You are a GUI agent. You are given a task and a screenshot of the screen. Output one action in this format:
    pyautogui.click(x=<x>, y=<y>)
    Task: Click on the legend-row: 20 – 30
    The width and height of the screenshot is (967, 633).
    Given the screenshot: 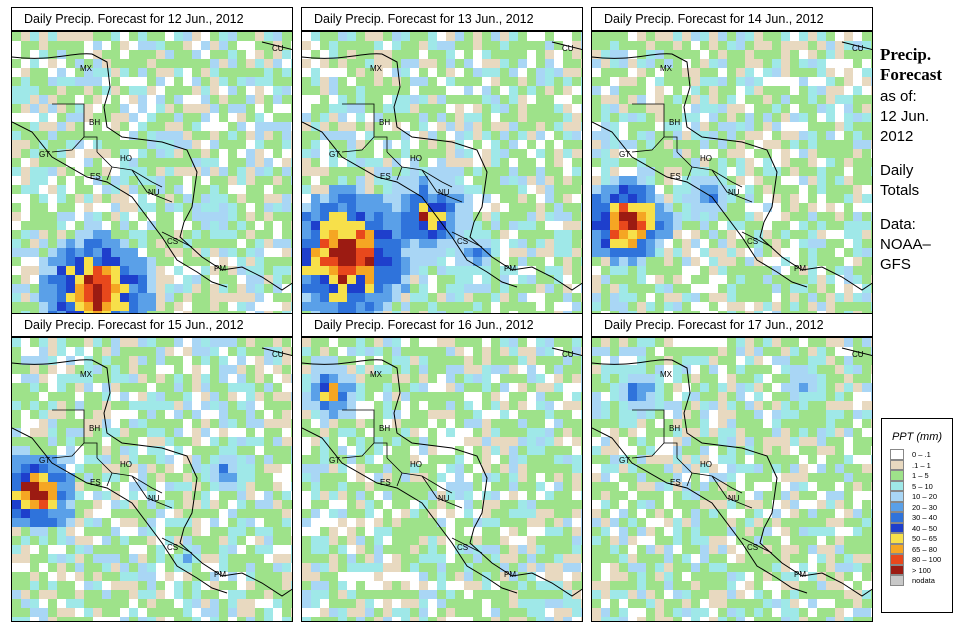 What is the action you would take?
    pyautogui.click(x=917, y=506)
    